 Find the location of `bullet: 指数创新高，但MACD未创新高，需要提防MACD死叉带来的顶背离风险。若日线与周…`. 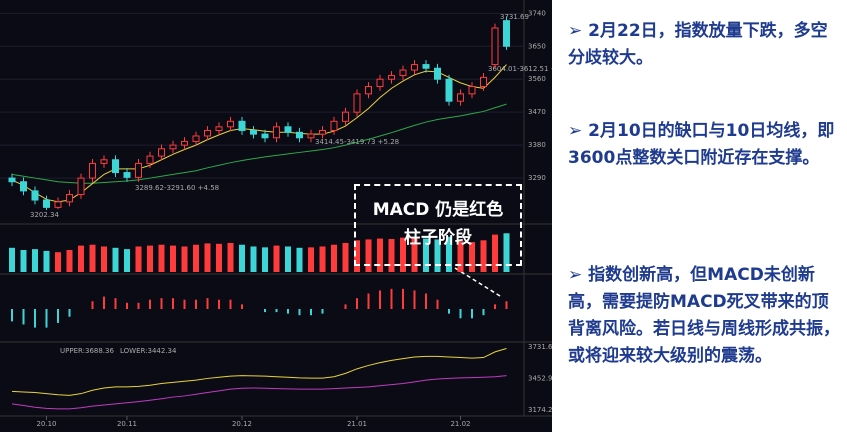

bullet: 指数创新高，但MACD未创新高，需要提防MACD死叉带来的顶背离风险。若日线与周… is located at coordinates (704, 316).